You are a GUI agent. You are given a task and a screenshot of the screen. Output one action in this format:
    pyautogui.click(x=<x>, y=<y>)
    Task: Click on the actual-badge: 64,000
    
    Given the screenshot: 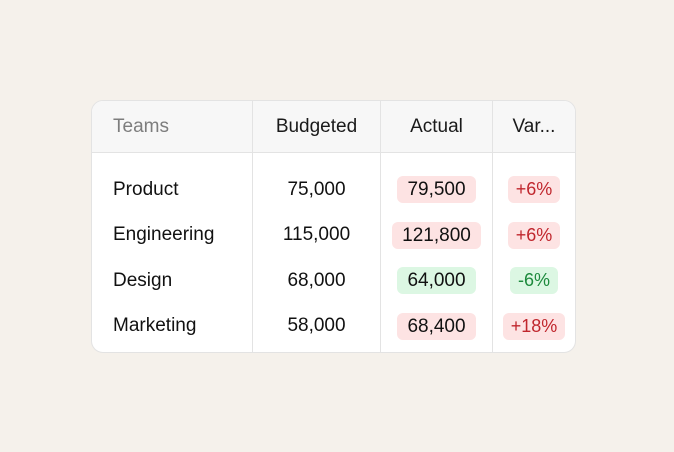 What is the action you would take?
    pyautogui.click(x=436, y=281)
    